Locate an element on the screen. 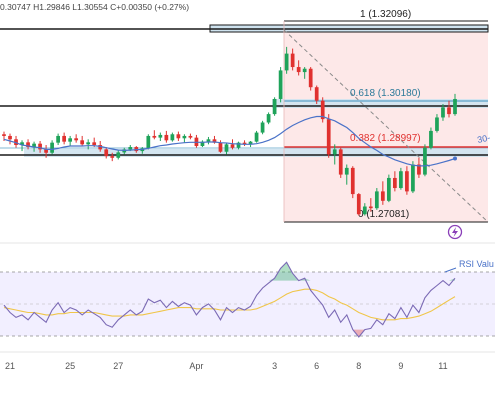 Image resolution: width=495 pixels, height=400 pixels. x-tick-label: 8 is located at coordinates (358, 366).